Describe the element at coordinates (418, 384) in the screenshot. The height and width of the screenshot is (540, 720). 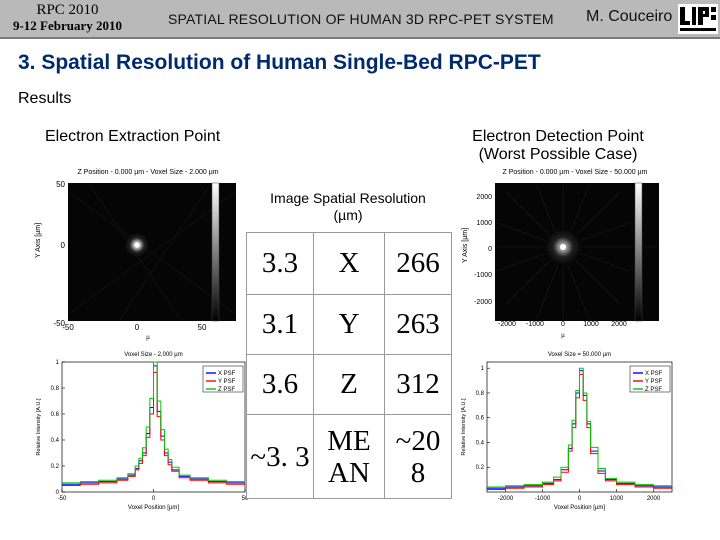
I see `table-cell: 312` at that location.